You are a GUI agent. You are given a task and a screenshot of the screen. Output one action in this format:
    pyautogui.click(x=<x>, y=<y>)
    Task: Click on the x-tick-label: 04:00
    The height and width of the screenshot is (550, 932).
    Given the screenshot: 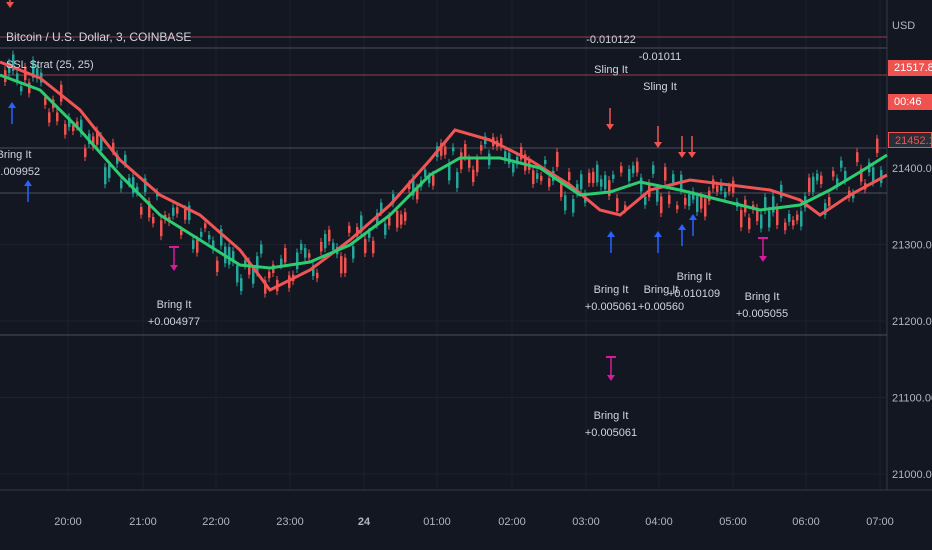 What is the action you would take?
    pyautogui.click(x=659, y=522)
    